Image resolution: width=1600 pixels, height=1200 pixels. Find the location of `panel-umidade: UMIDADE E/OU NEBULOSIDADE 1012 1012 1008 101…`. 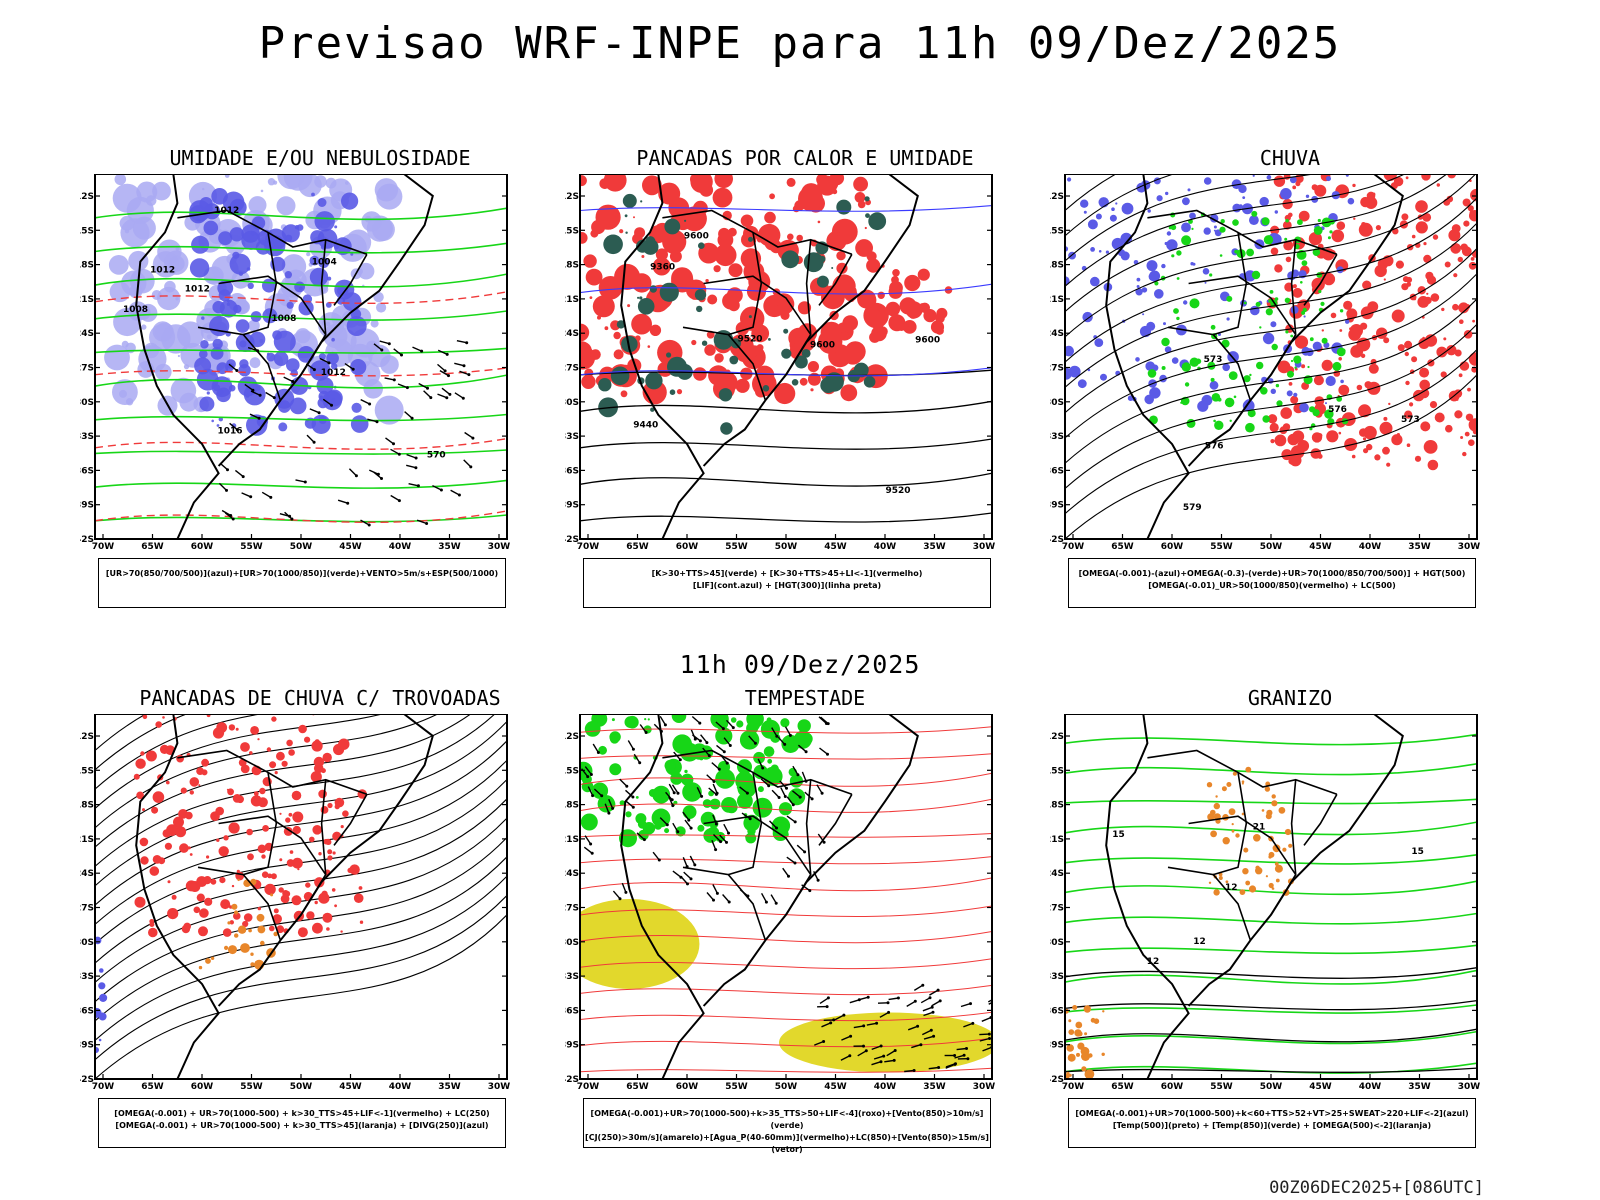

panel-umidade: UMIDADE E/OU NEBULOSIDADE 1012 1012 1008 101… is located at coordinates (320, 381).